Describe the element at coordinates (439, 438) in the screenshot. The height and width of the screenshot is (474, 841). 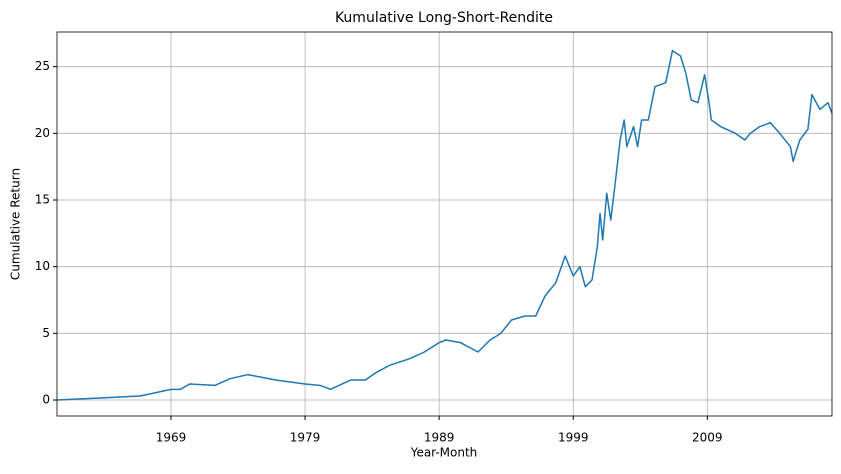
I see `x-tick-label: 1989` at that location.